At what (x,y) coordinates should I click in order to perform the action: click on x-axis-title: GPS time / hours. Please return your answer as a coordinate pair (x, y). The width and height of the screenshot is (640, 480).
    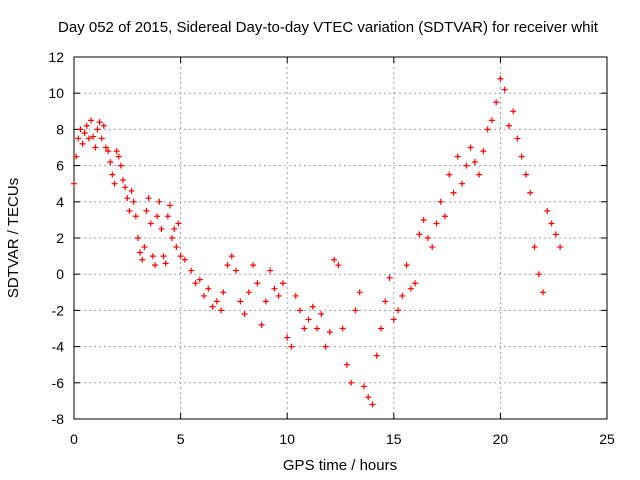
    Looking at the image, I should click on (340, 465).